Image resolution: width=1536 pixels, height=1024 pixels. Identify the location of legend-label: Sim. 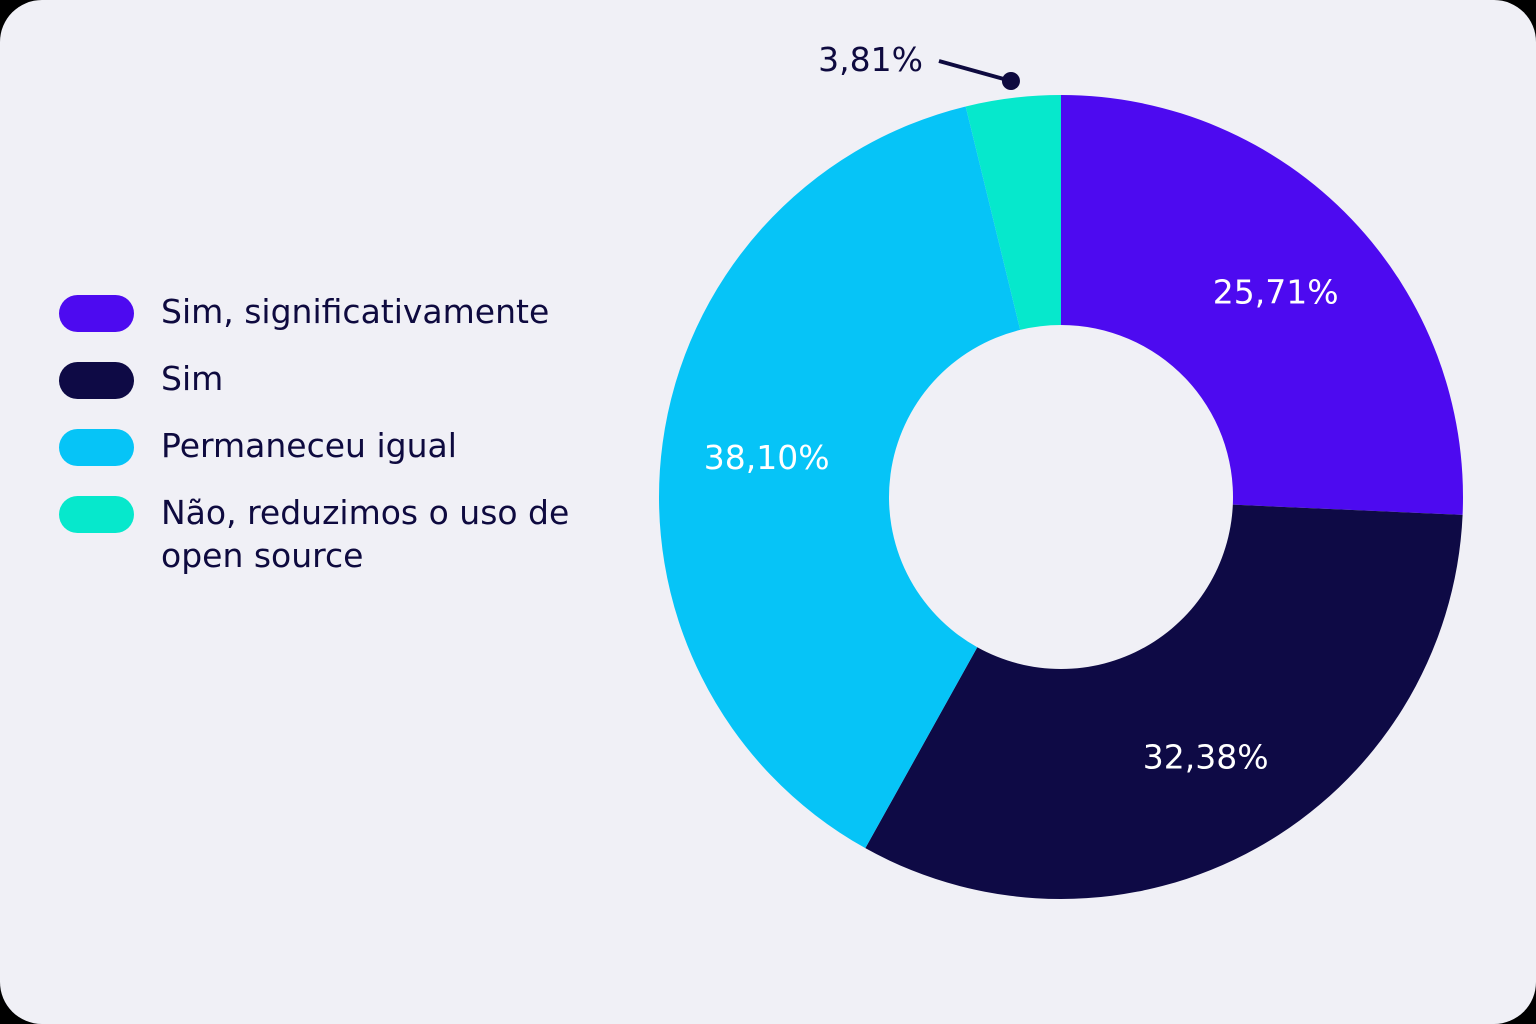
(192, 378).